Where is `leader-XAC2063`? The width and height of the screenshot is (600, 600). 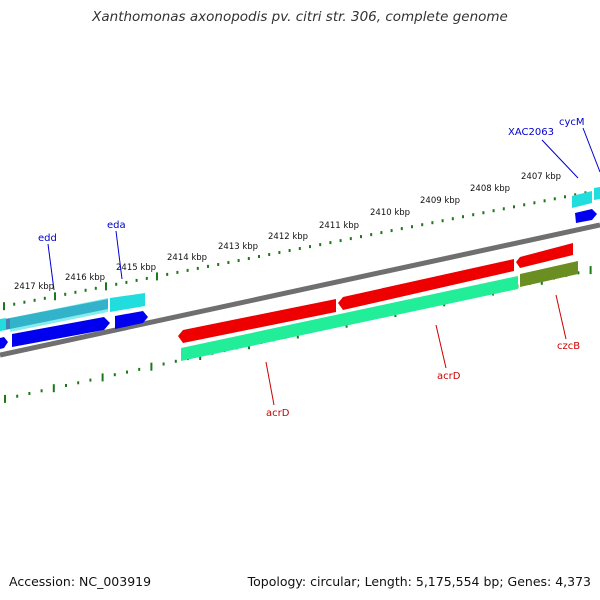
leader-XAC2063 is located at coordinates (560, 159).